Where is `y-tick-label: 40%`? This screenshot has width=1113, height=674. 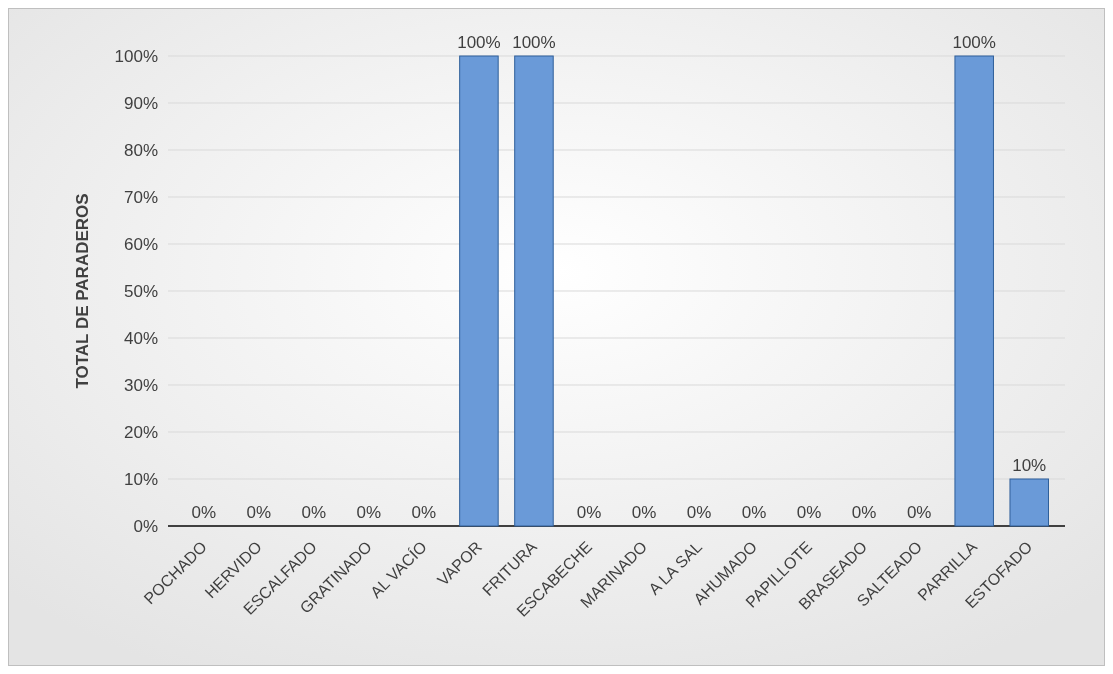 y-tick-label: 40% is located at coordinates (140, 338).